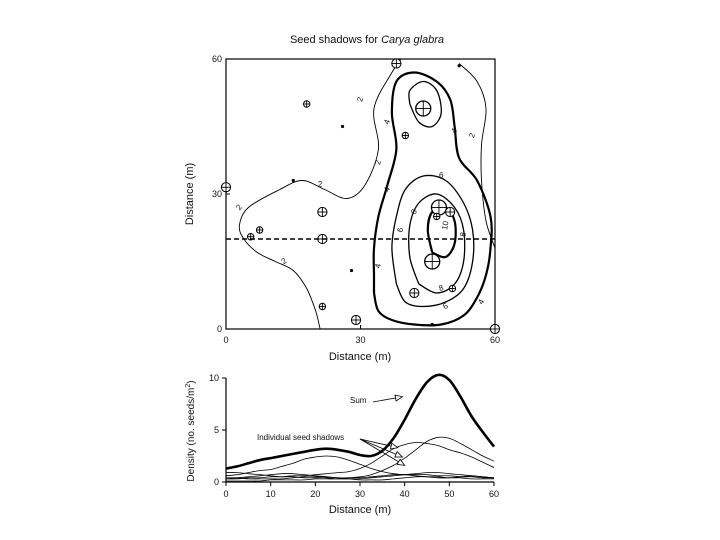 This screenshot has width=720, height=540. Describe the element at coordinates (219, 329) in the screenshot. I see `map-y-tick-label-0: 0` at that location.